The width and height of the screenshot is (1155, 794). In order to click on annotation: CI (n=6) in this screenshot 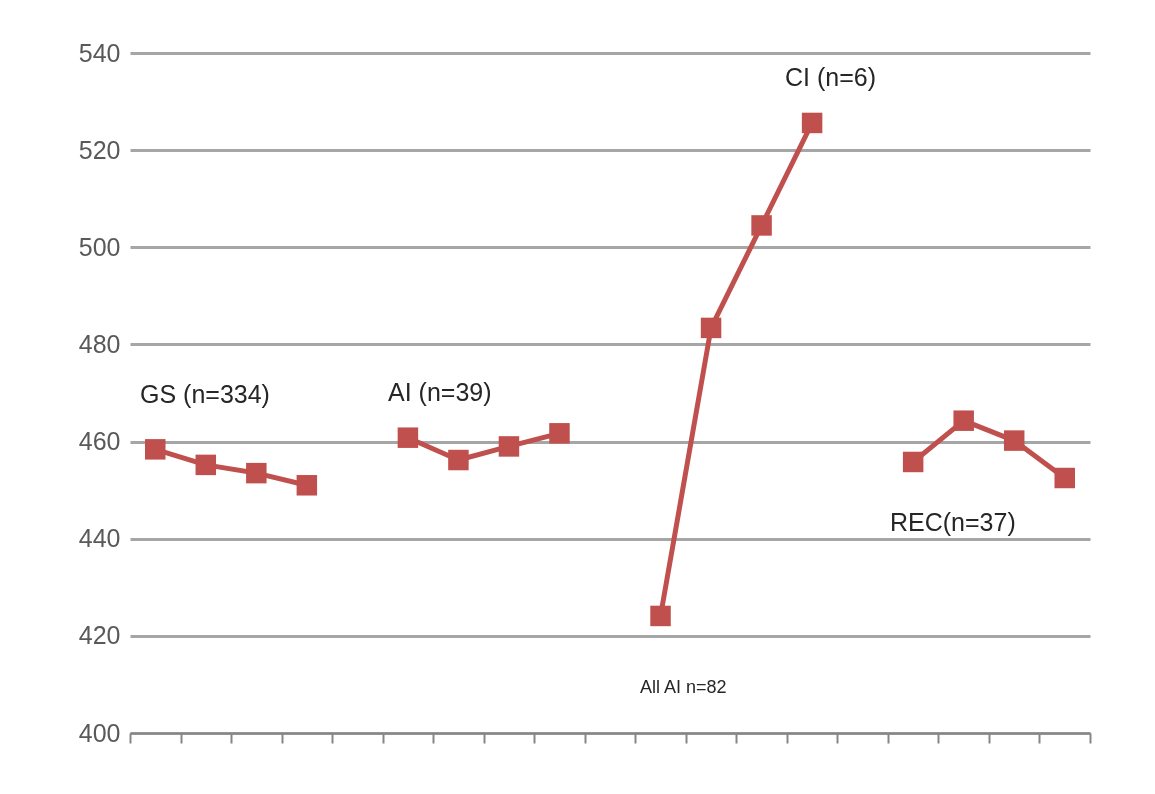, I will do `click(831, 77)`.